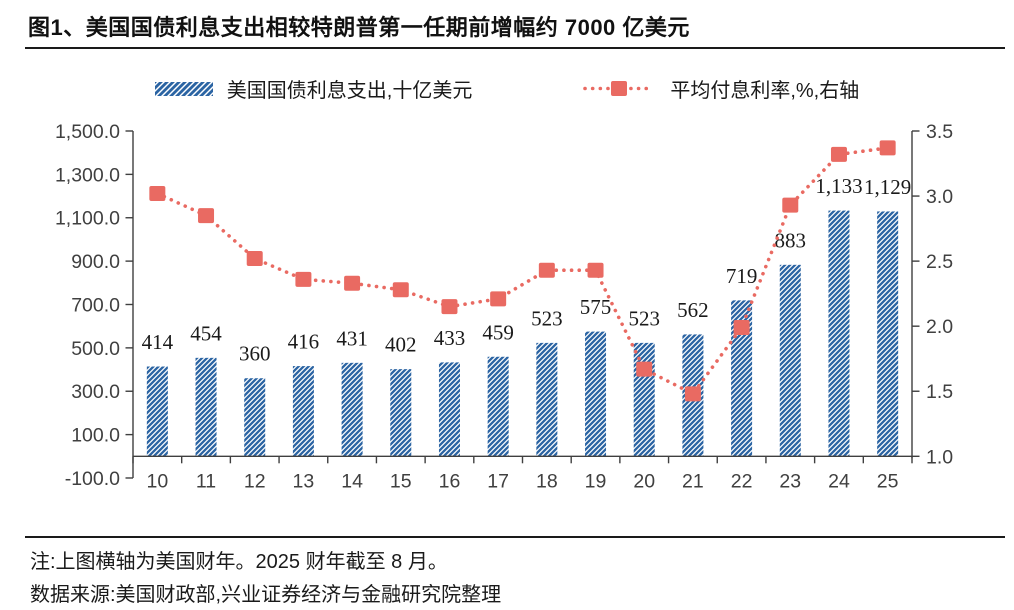 Image resolution: width=1014 pixels, height=610 pixels. Describe the element at coordinates (254, 259) in the screenshot. I see `rate-marker-fy12` at that location.